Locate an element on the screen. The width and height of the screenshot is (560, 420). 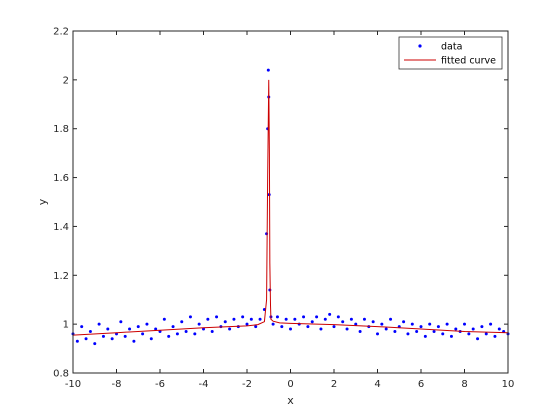
legend-box is located at coordinates (450, 53).